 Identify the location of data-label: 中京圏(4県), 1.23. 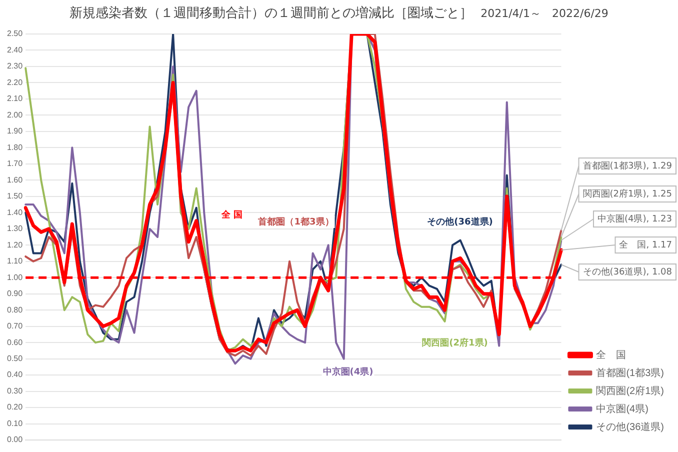
(634, 218).